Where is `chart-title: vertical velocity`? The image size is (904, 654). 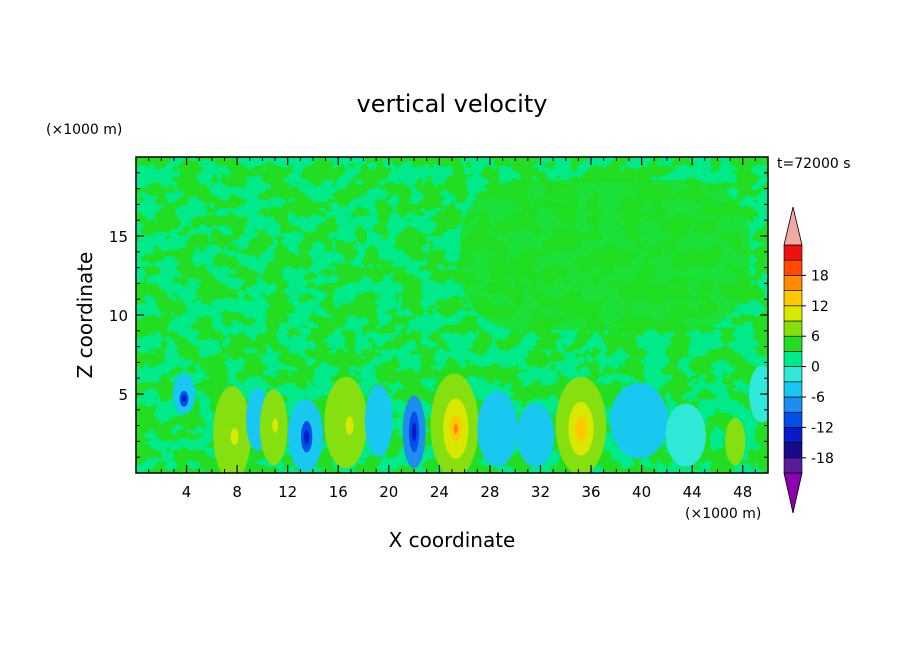
chart-title: vertical velocity is located at coordinates (452, 104).